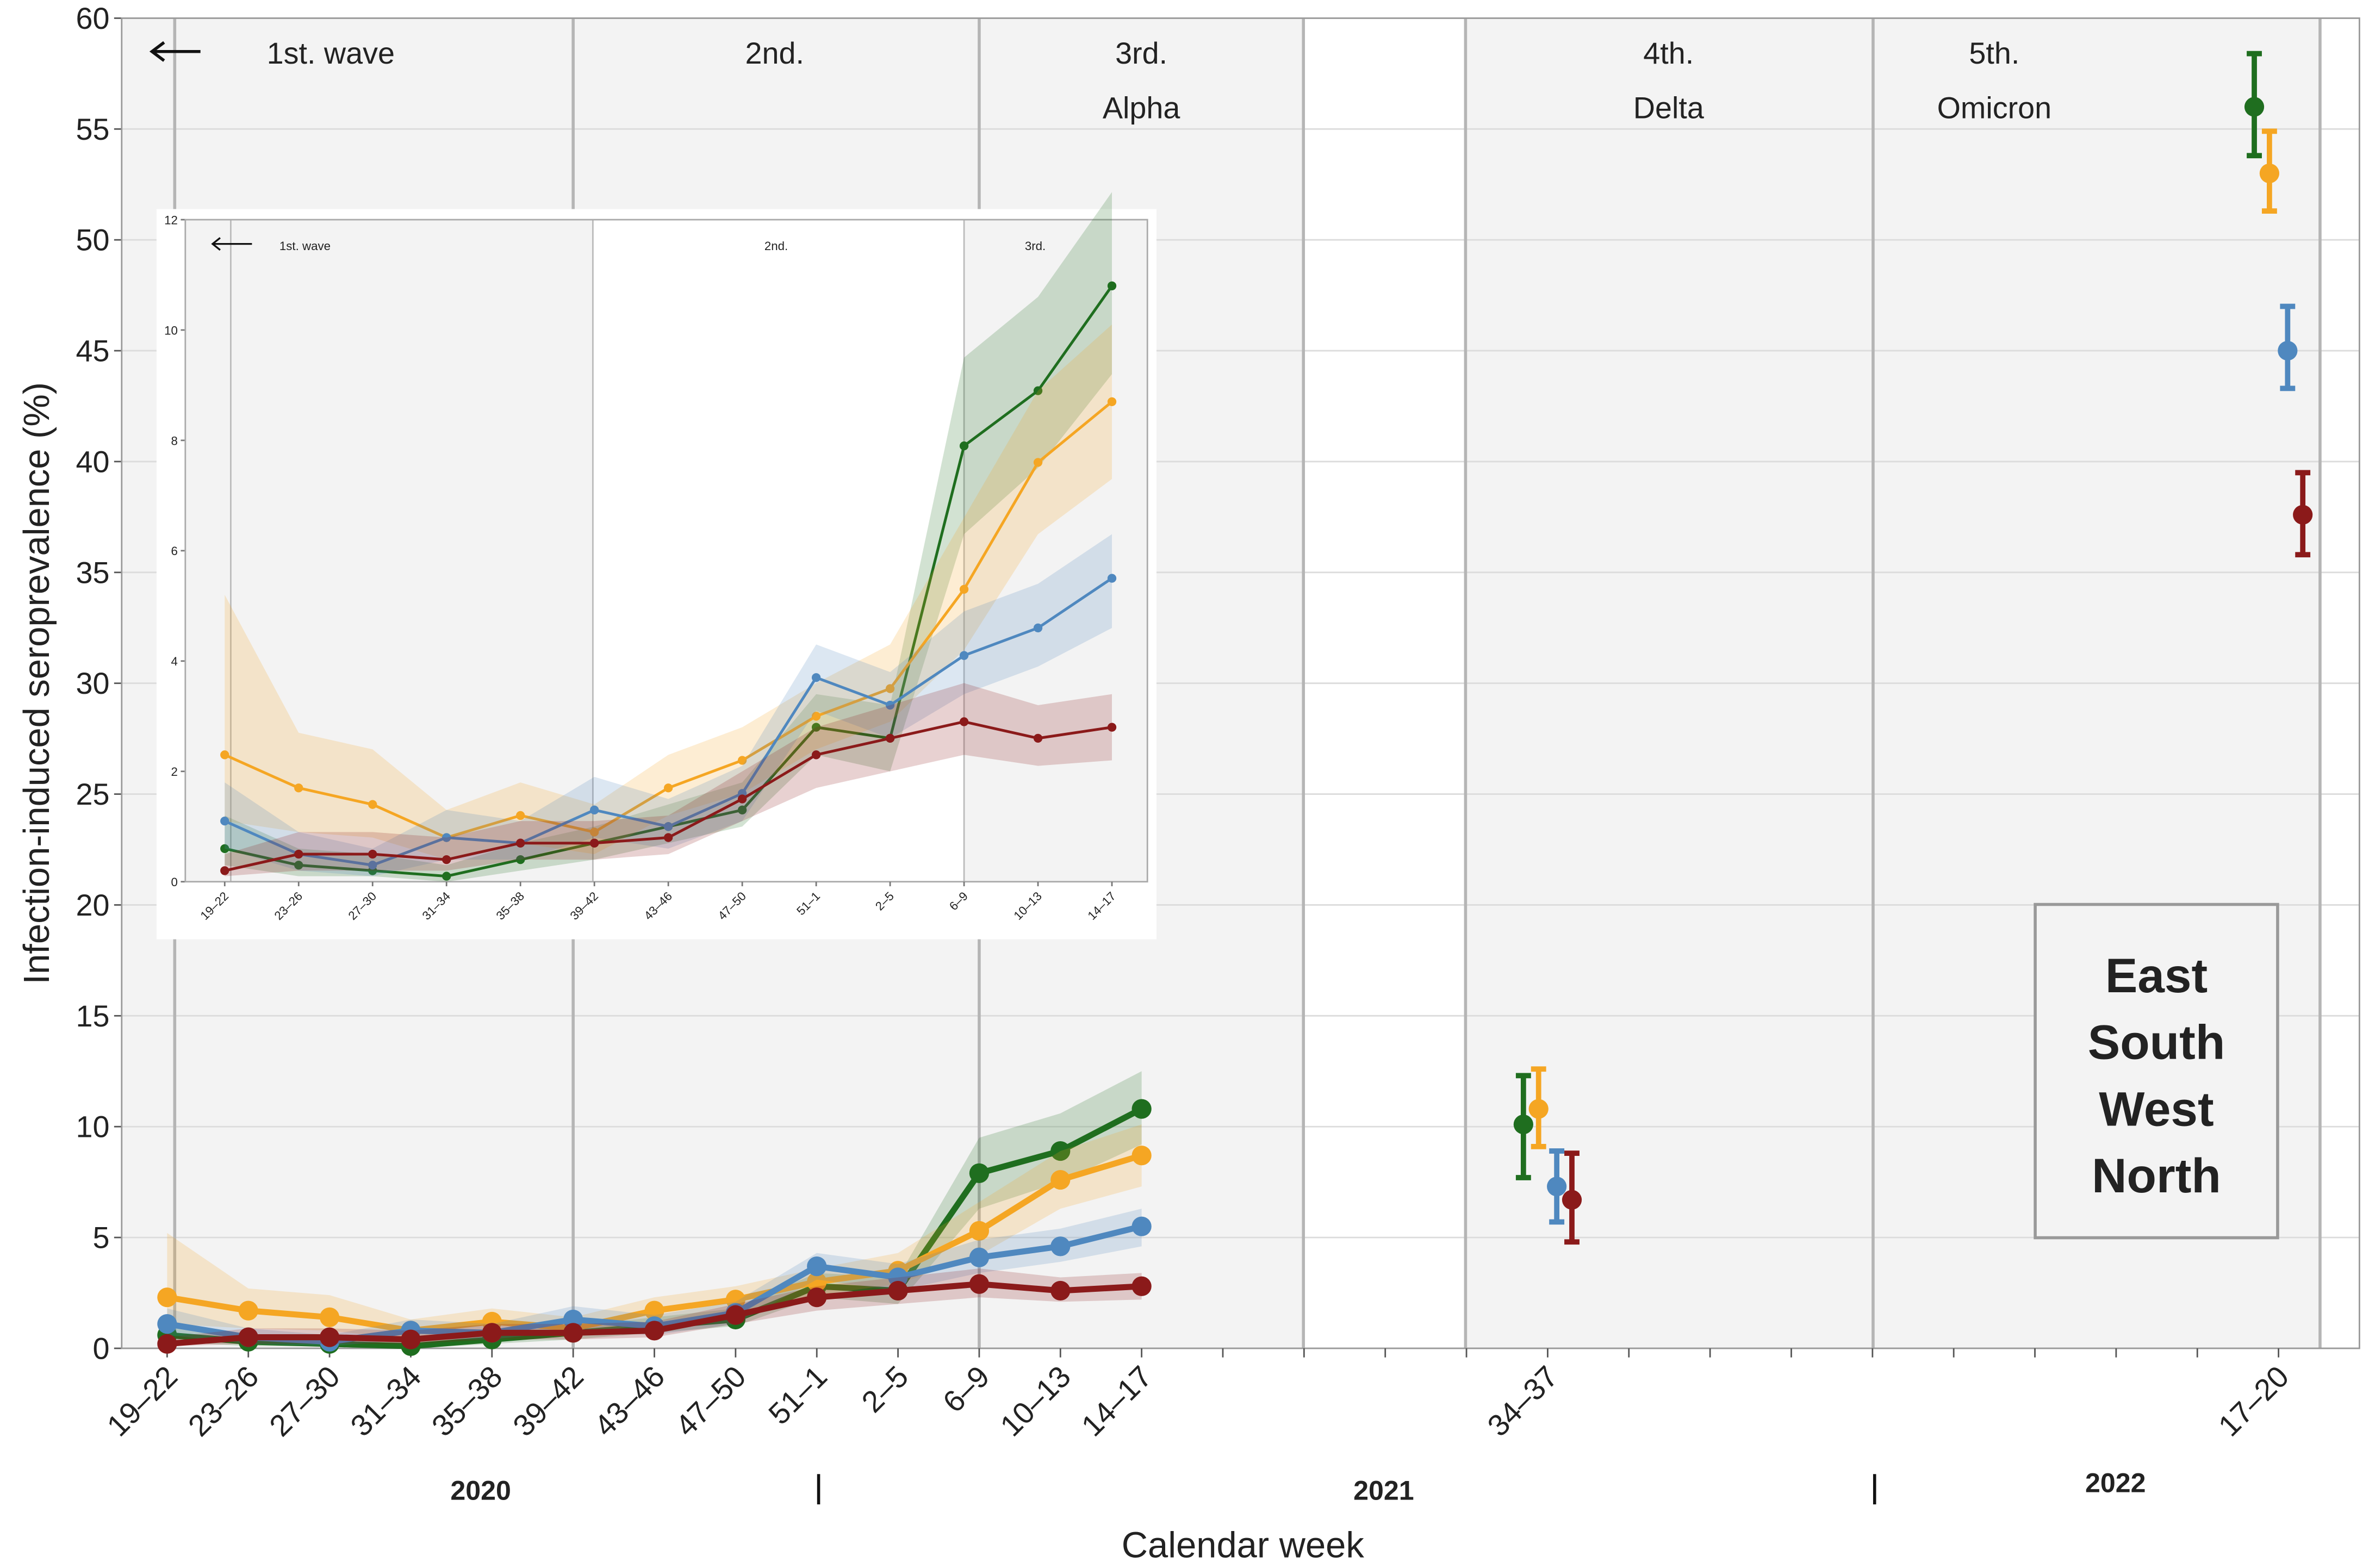 The width and height of the screenshot is (2369, 1568). Describe the element at coordinates (143, 1400) in the screenshot. I see `x-tick-label: 19–22` at that location.